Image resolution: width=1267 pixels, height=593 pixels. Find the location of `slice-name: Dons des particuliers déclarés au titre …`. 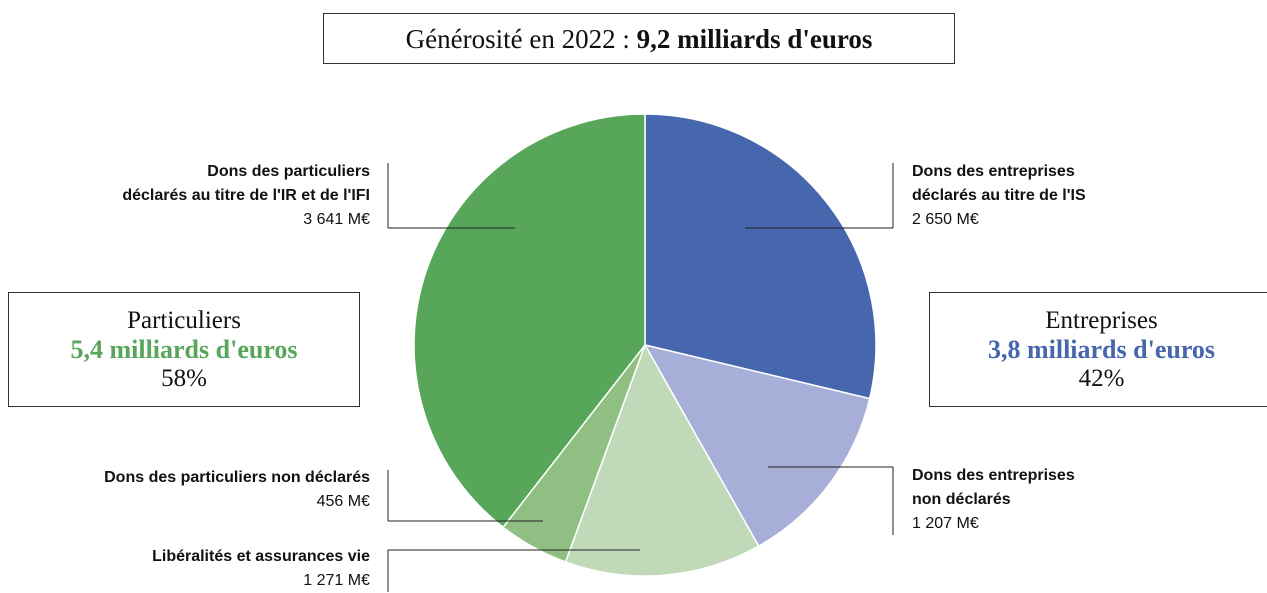

slice-name: Dons des particuliers déclarés au titre … is located at coordinates (246, 183).